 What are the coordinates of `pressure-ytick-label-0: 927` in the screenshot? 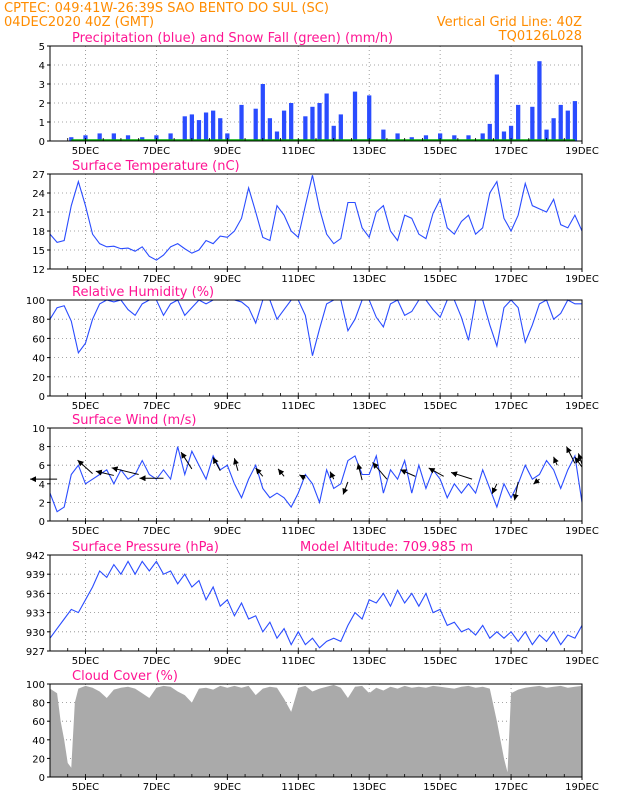 It's located at (35, 652).